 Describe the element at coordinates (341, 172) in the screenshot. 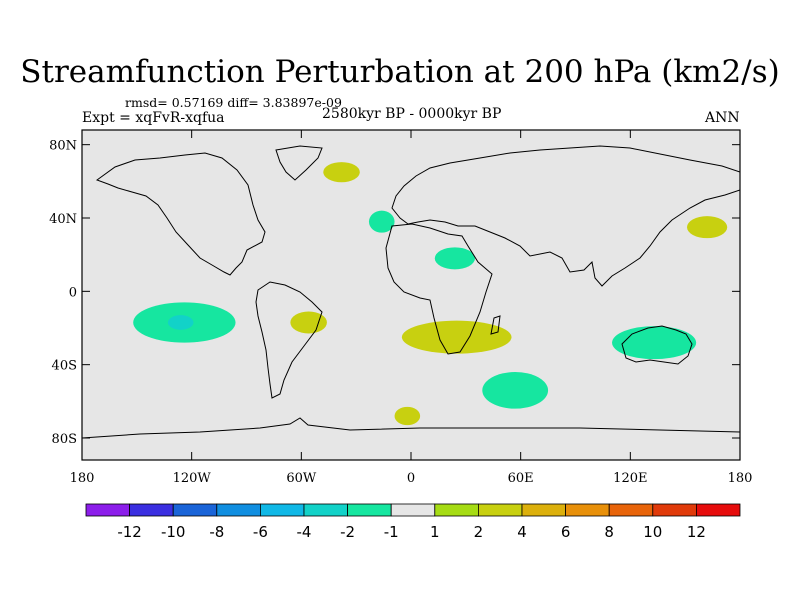

I see `anomaly-north-atlantic` at that location.